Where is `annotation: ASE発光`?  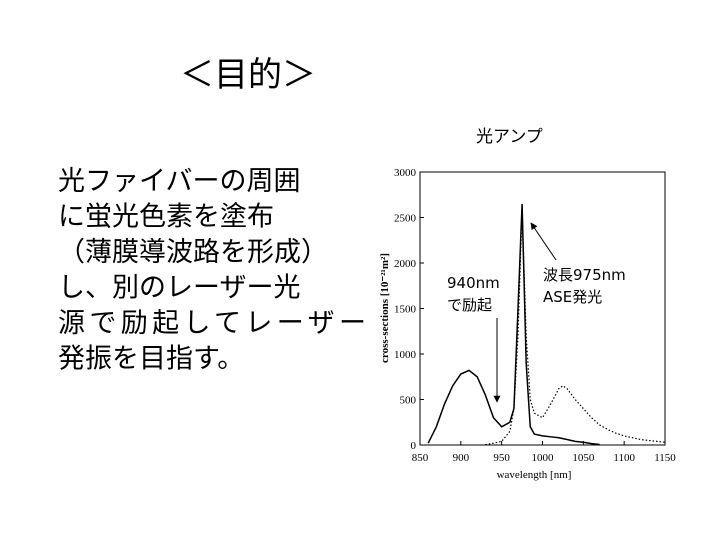 annotation: ASE発光 is located at coordinates (572, 297).